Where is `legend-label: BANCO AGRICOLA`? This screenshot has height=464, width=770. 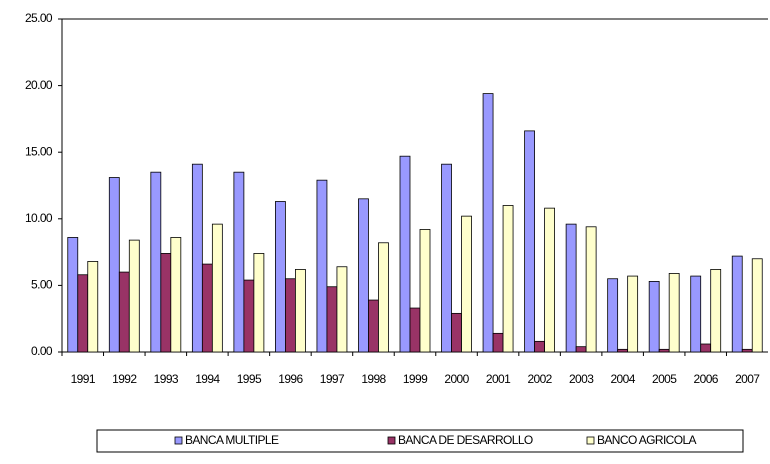 legend-label: BANCO AGRICOLA is located at coordinates (647, 440).